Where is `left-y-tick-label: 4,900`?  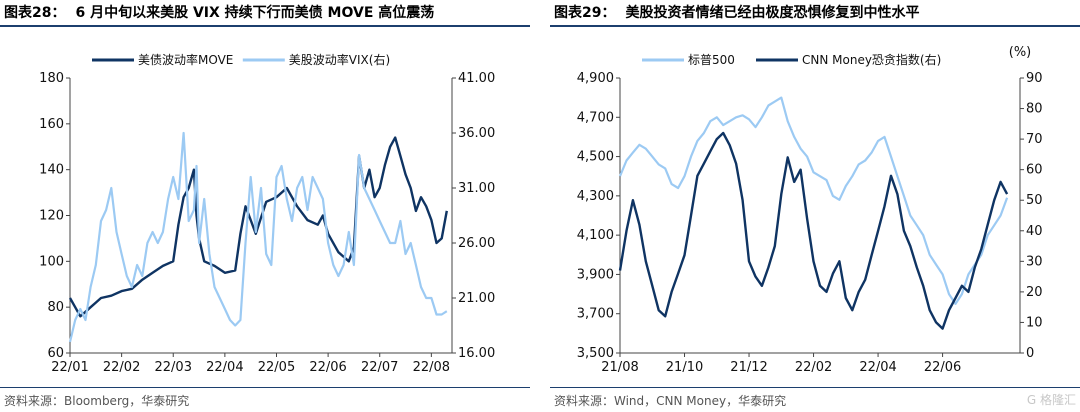 left-y-tick-label: 4,900 is located at coordinates (595, 78).